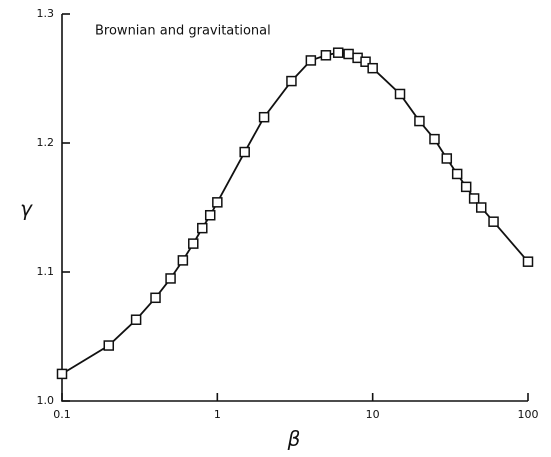  Describe the element at coordinates (528, 414) in the screenshot. I see `x-tick-label: 100` at that location.